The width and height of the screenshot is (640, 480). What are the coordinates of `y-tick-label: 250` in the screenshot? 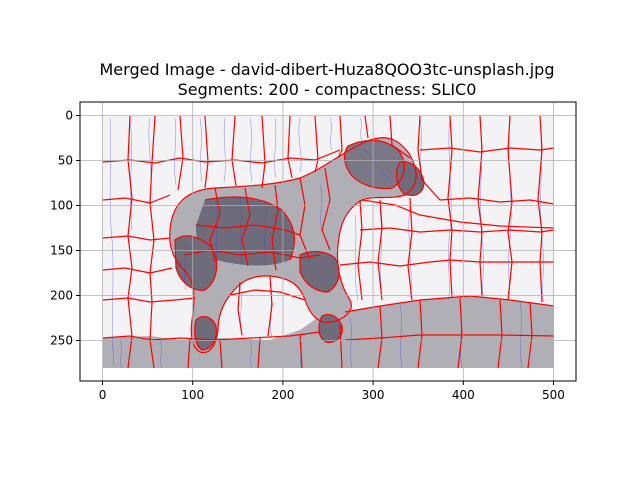 It's located at (61, 341).